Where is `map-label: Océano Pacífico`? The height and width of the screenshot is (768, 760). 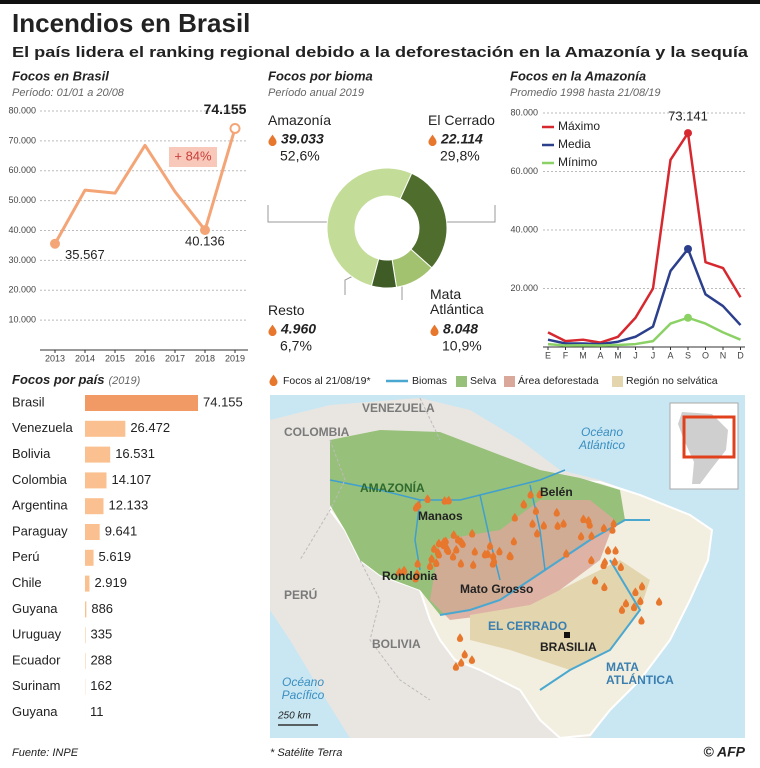 map-label: Océano Pacífico is located at coordinates (303, 689).